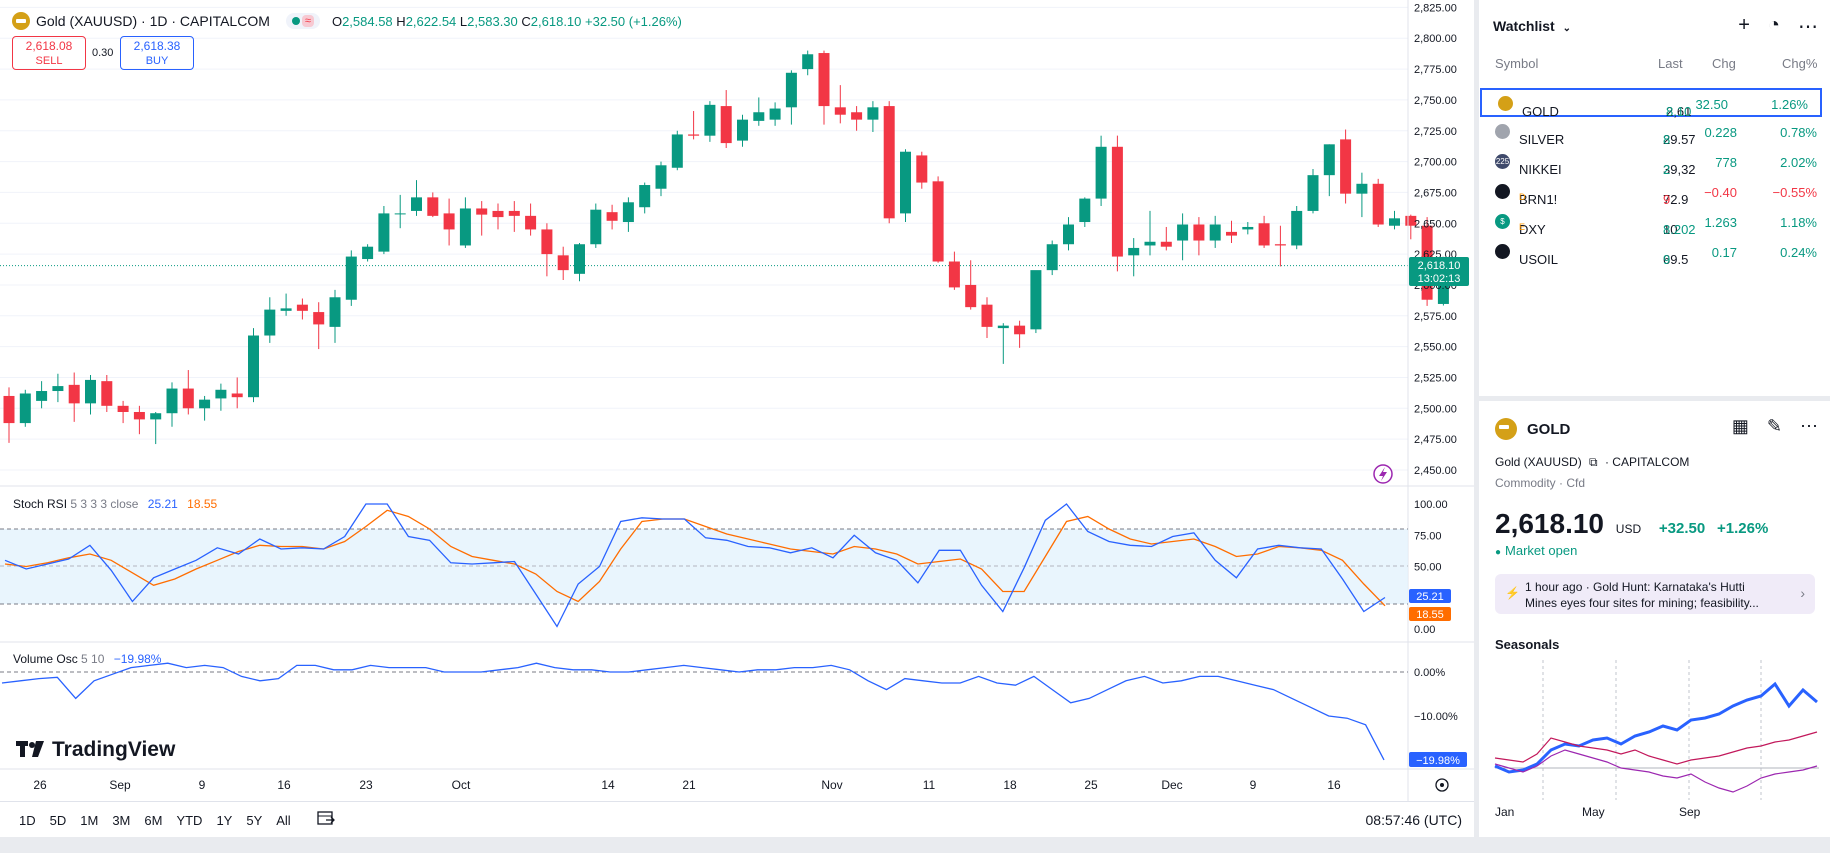 This screenshot has width=1830, height=853. What do you see at coordinates (1424, 630) in the screenshot?
I see `stoch-axis-label: 0.00` at bounding box center [1424, 630].